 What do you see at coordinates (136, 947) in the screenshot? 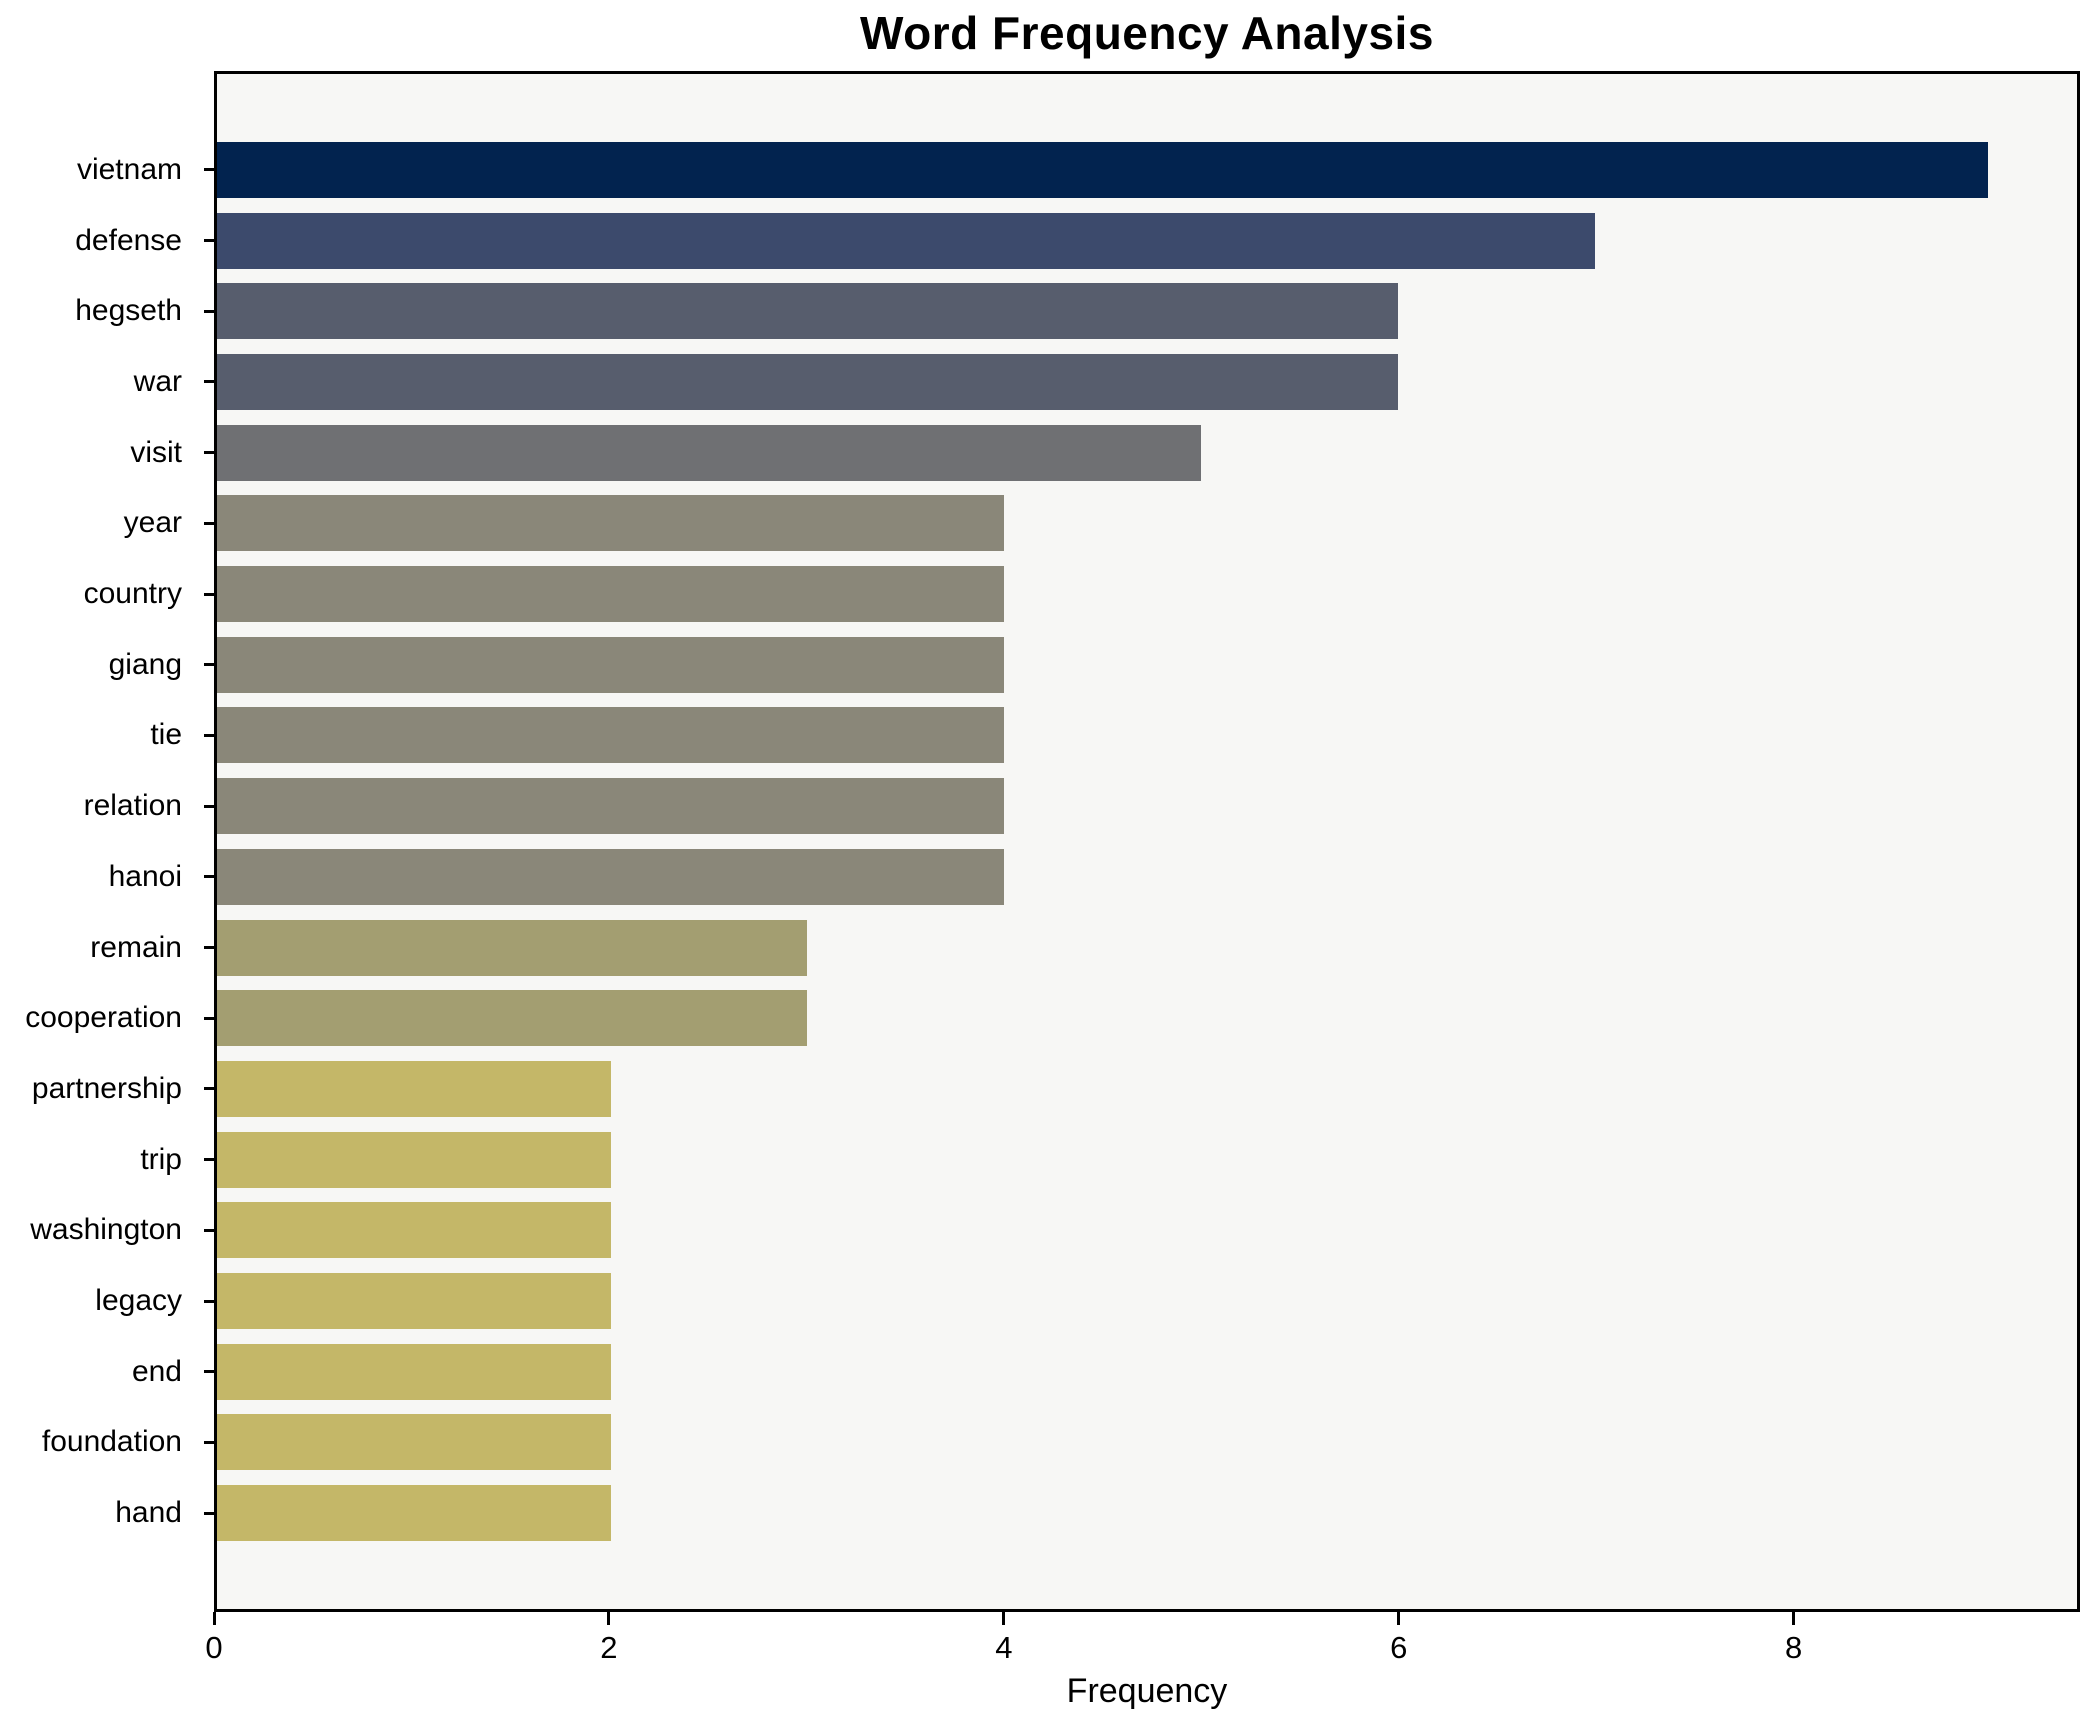
I see `y-axis-label: remain` at bounding box center [136, 947].